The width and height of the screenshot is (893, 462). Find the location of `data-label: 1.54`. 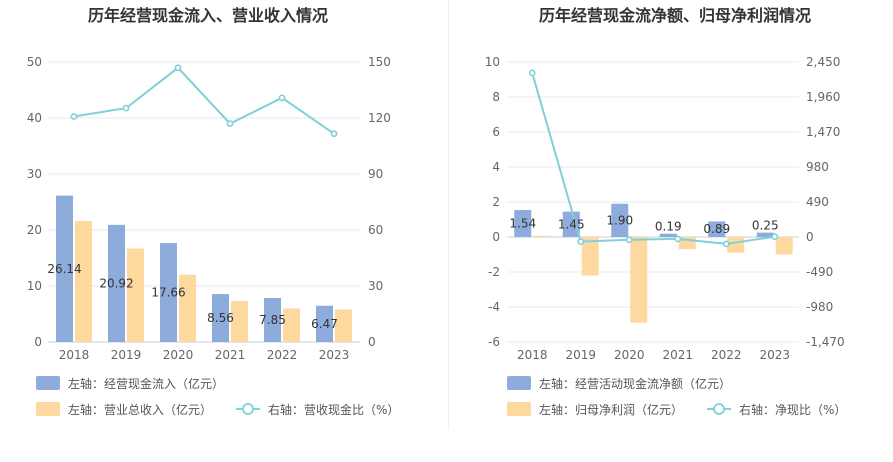

data-label: 1.54 is located at coordinates (522, 224).